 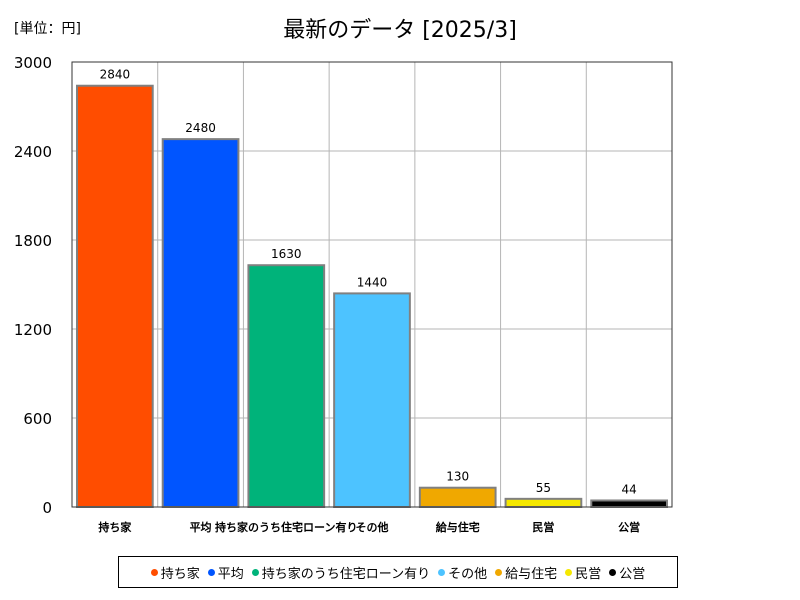 What do you see at coordinates (37, 419) in the screenshot?
I see `y-tick-label: 600` at bounding box center [37, 419].